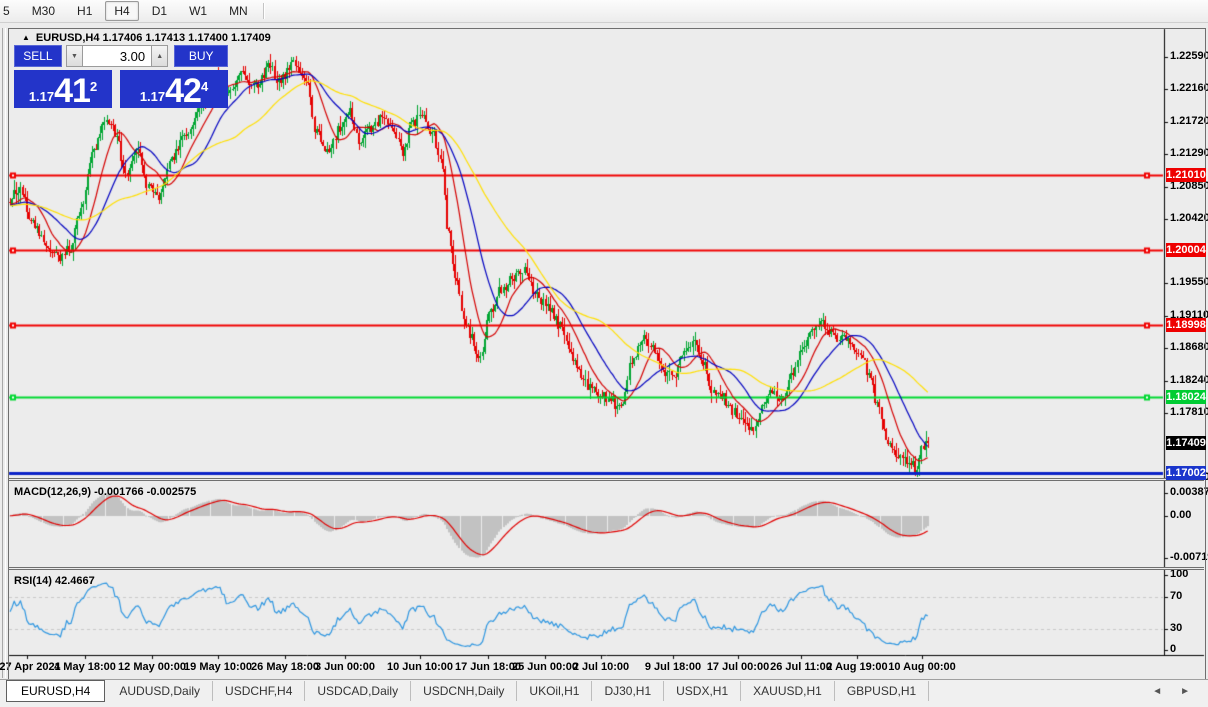  I want to click on chart-tab-UKOil-H1: UKOil,H1, so click(555, 691).